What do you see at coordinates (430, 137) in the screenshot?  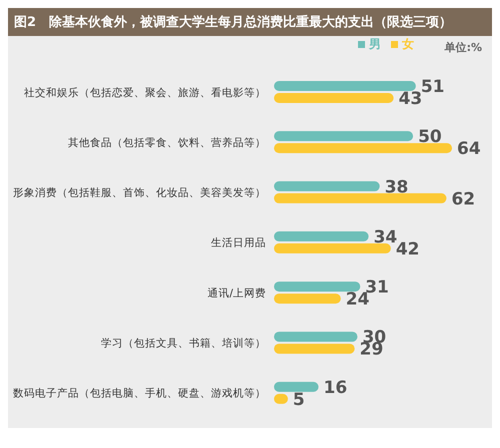 I see `data-label: 50` at bounding box center [430, 137].